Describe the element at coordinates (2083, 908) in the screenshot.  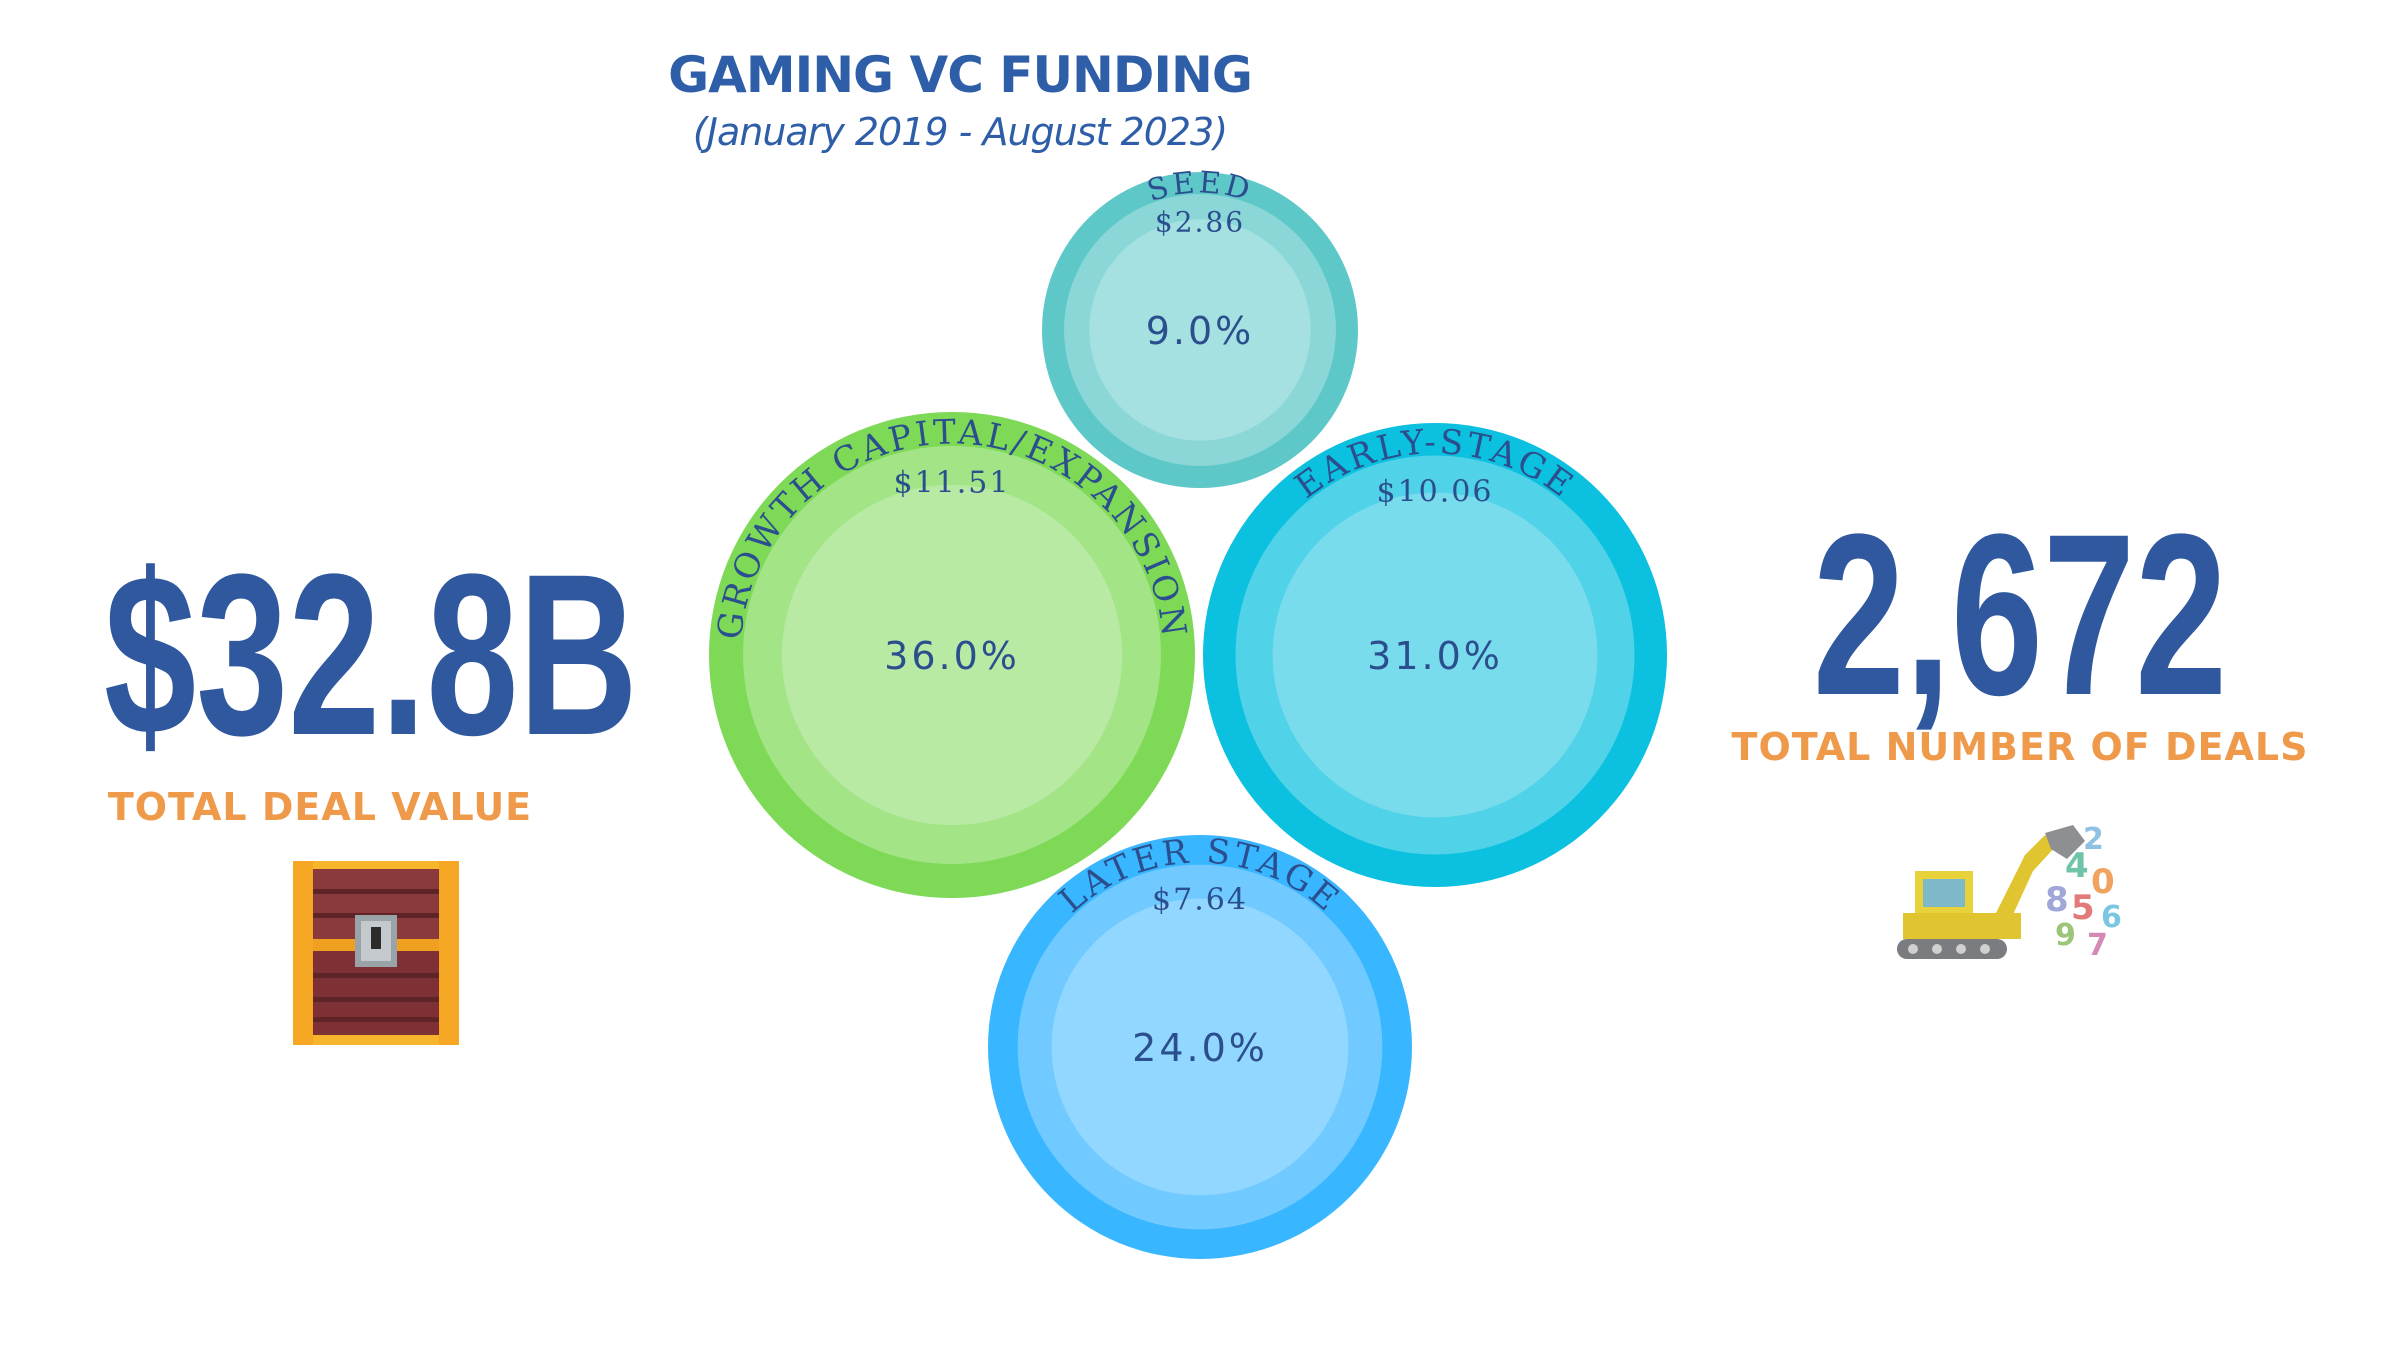
I see `svg-text: 5` at that location.